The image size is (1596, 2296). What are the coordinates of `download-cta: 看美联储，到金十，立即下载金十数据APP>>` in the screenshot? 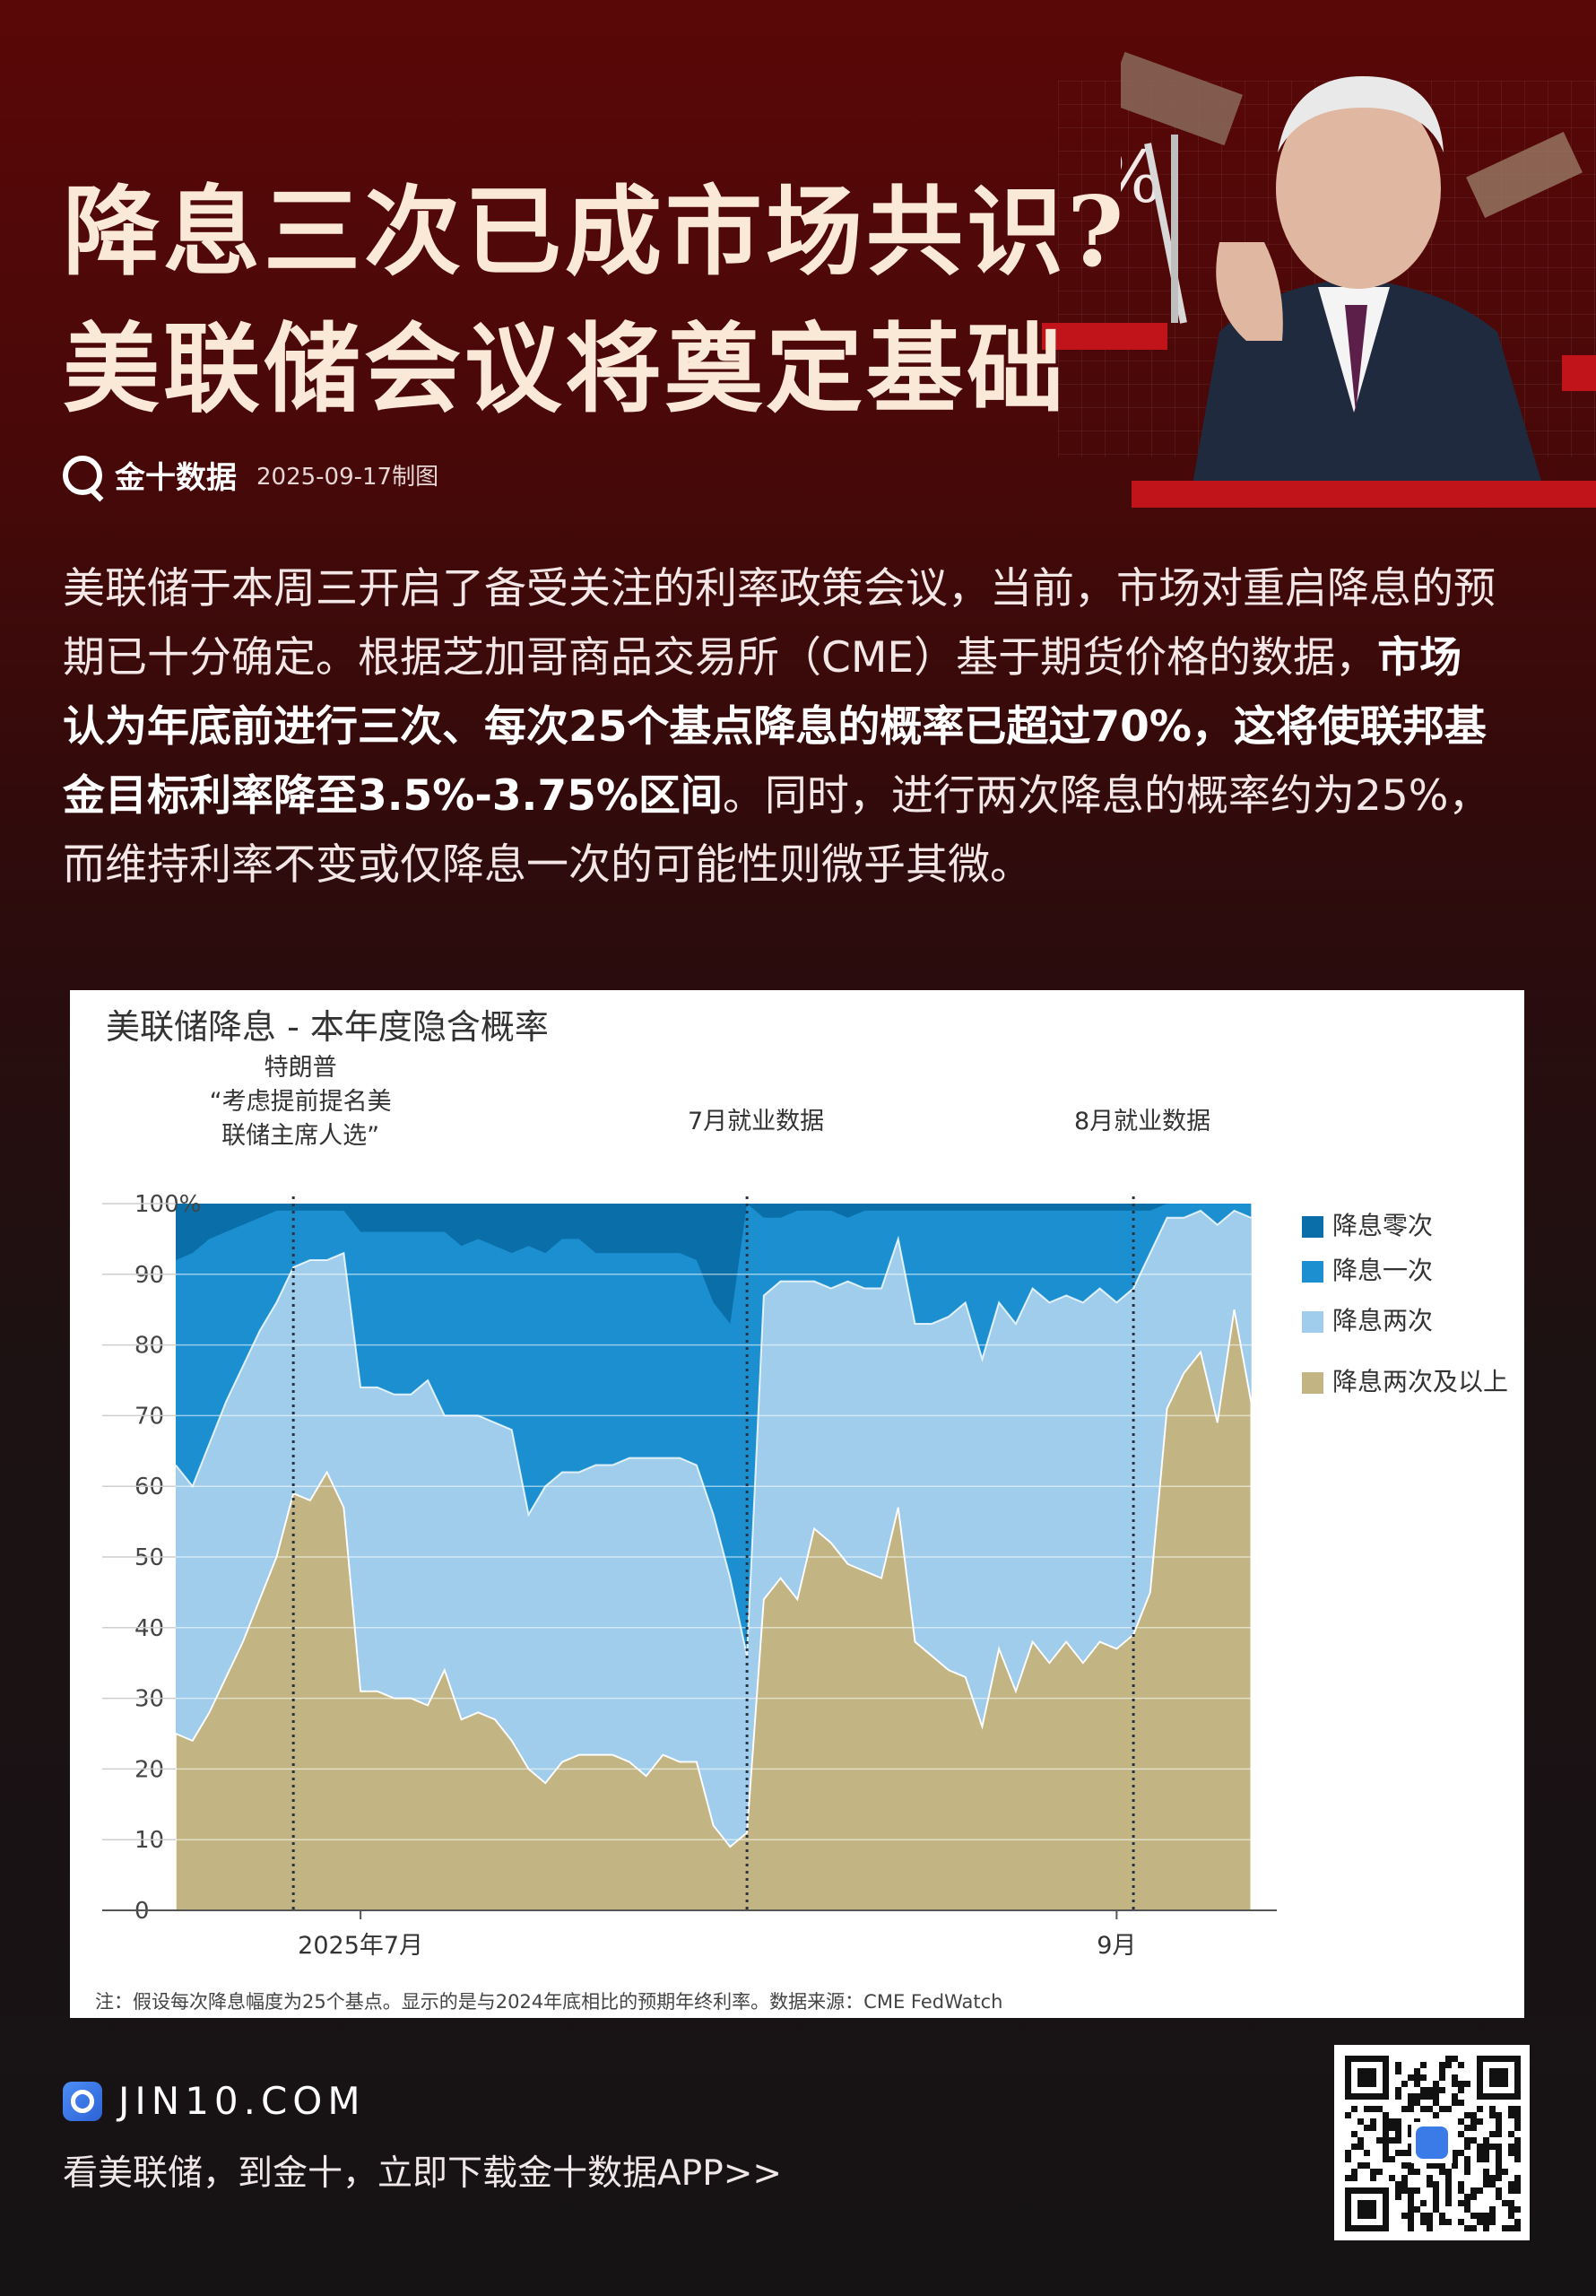 It's located at (423, 2173).